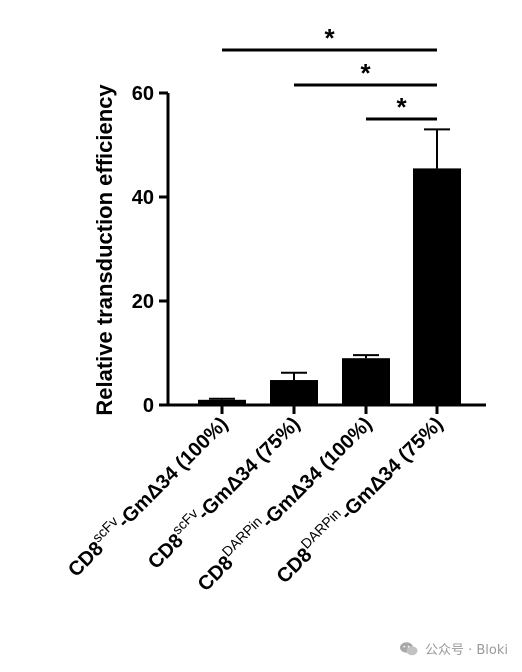 The image size is (522, 672). What do you see at coordinates (408, 648) in the screenshot?
I see `wechat-icon` at bounding box center [408, 648].